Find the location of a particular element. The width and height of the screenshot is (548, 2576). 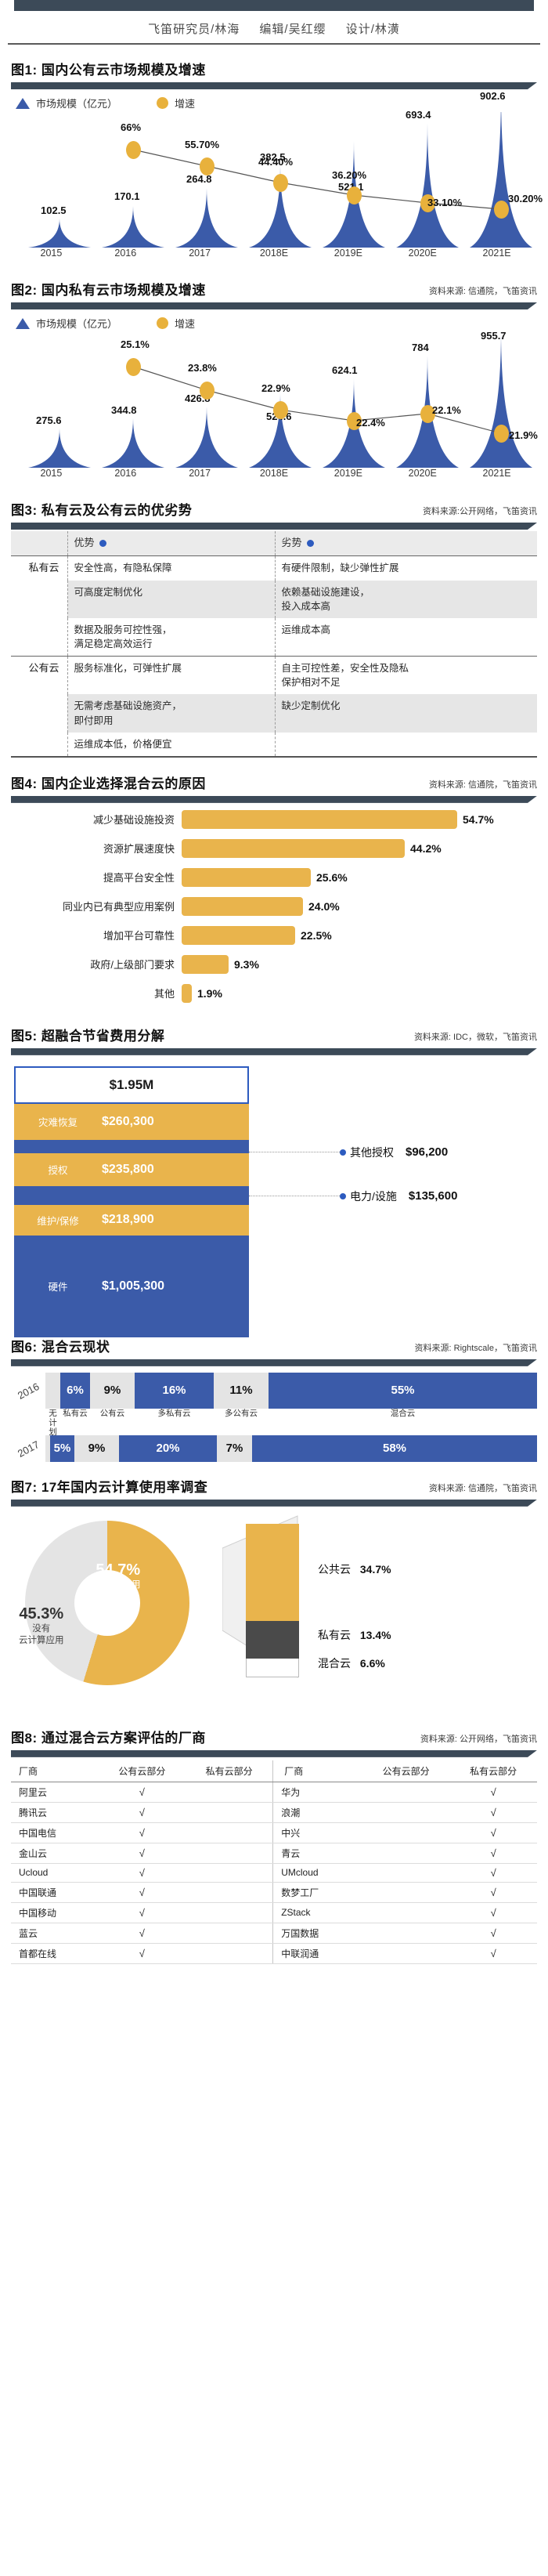

fig2-value-label-1: 344.8 is located at coordinates (124, 410).